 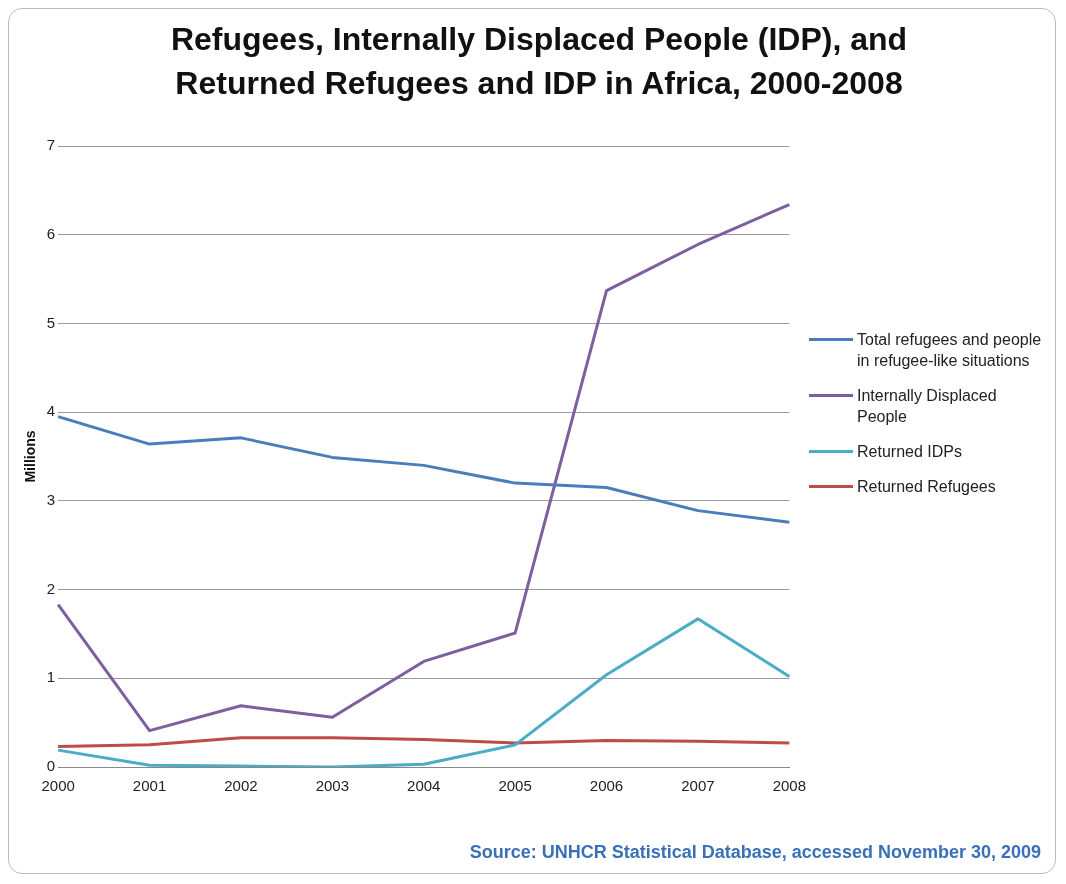 I want to click on chart-title: Refugees, Internally Displaced People (IDP), and Returned Refugees and IDP in Africa, 2000-2008, so click(x=539, y=61).